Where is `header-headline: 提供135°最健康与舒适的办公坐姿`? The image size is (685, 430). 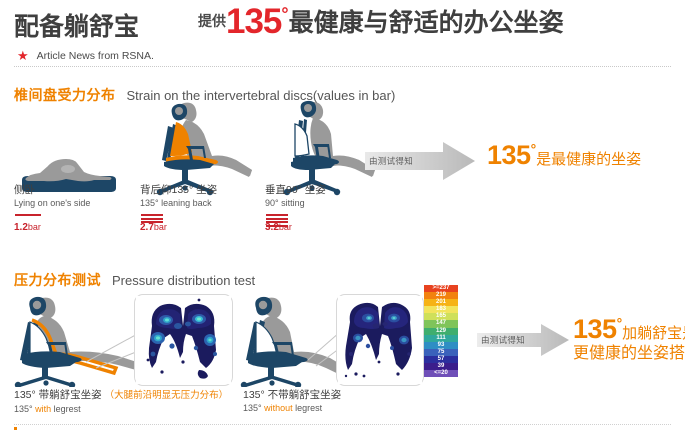
header-headline: 提供135°最健康与舒适的办公坐姿 is located at coordinates (381, 22).